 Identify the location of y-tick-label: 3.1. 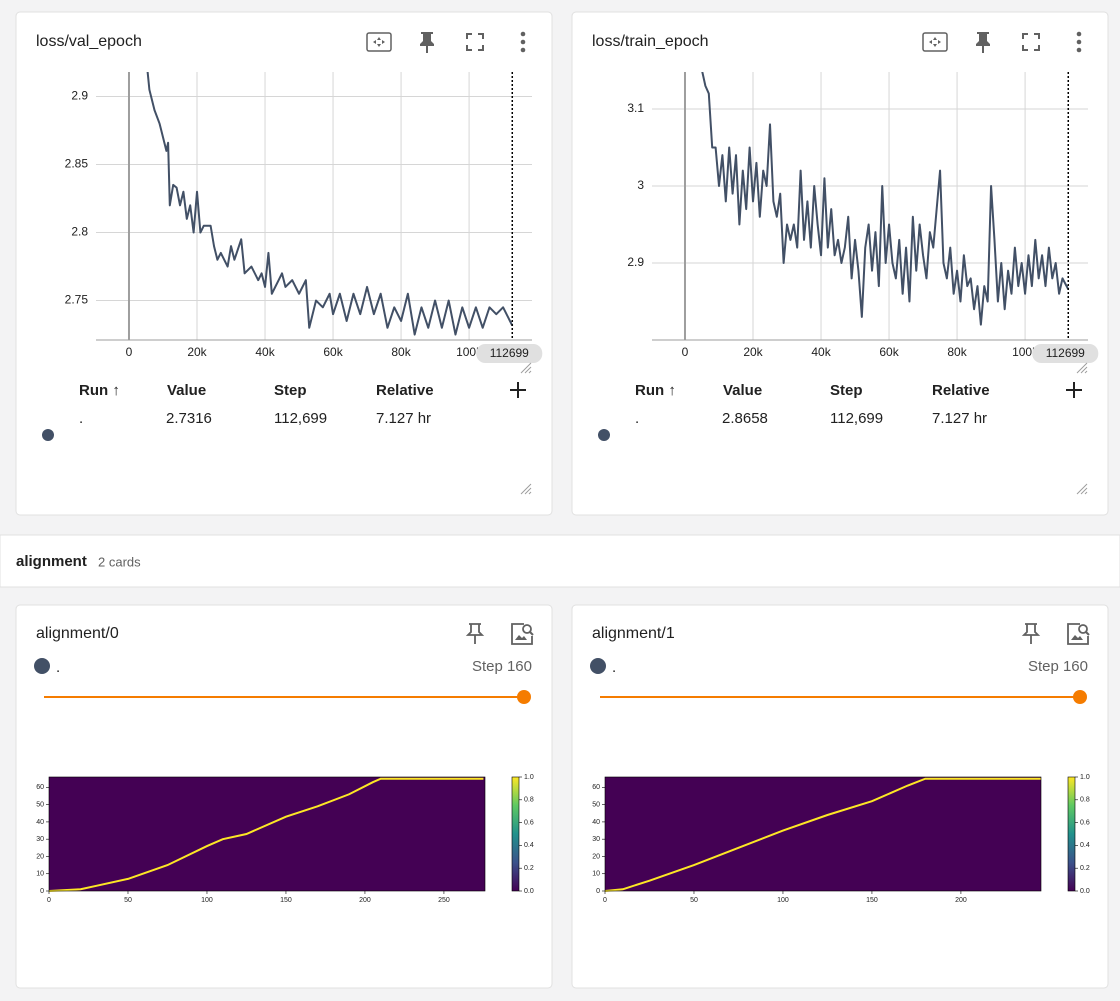
(635, 108).